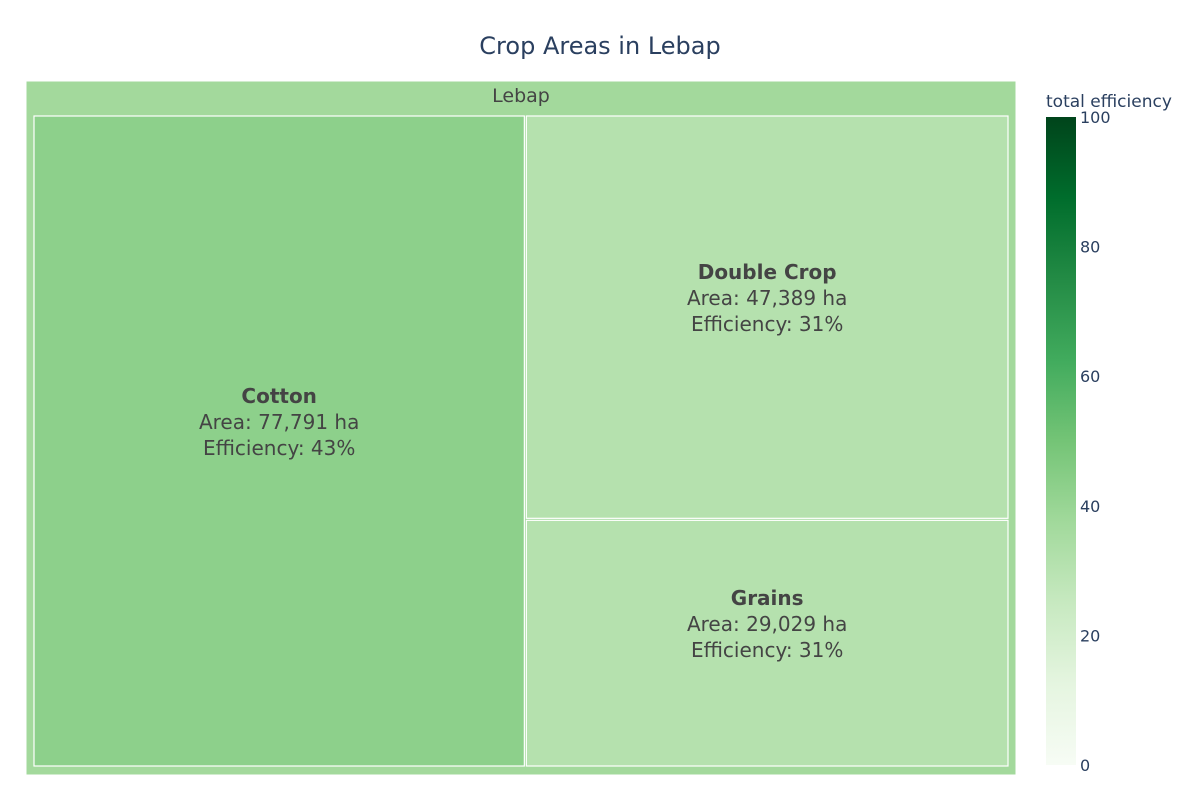  I want to click on tile-rect, so click(767, 643).